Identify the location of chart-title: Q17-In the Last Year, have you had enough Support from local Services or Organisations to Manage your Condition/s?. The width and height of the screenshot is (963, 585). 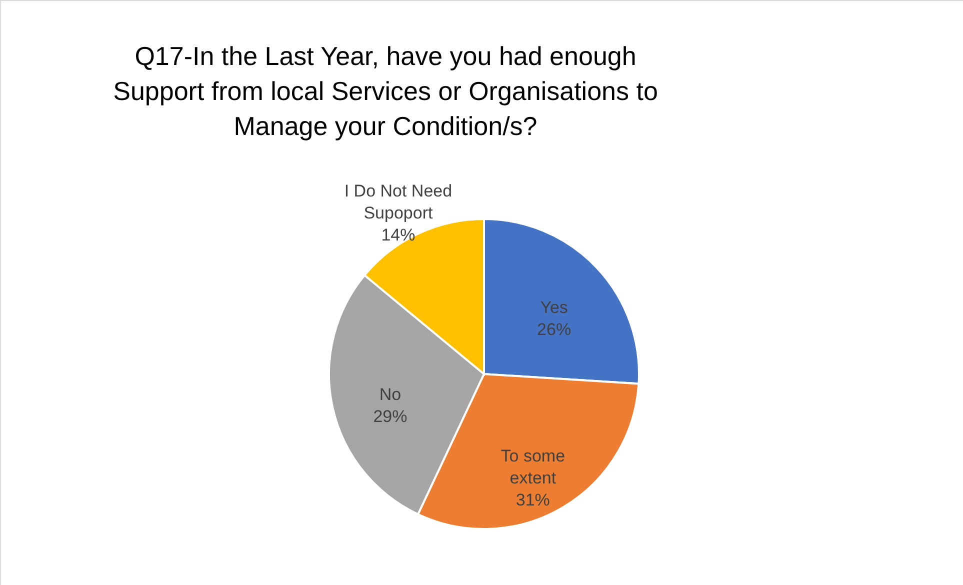
(385, 91).